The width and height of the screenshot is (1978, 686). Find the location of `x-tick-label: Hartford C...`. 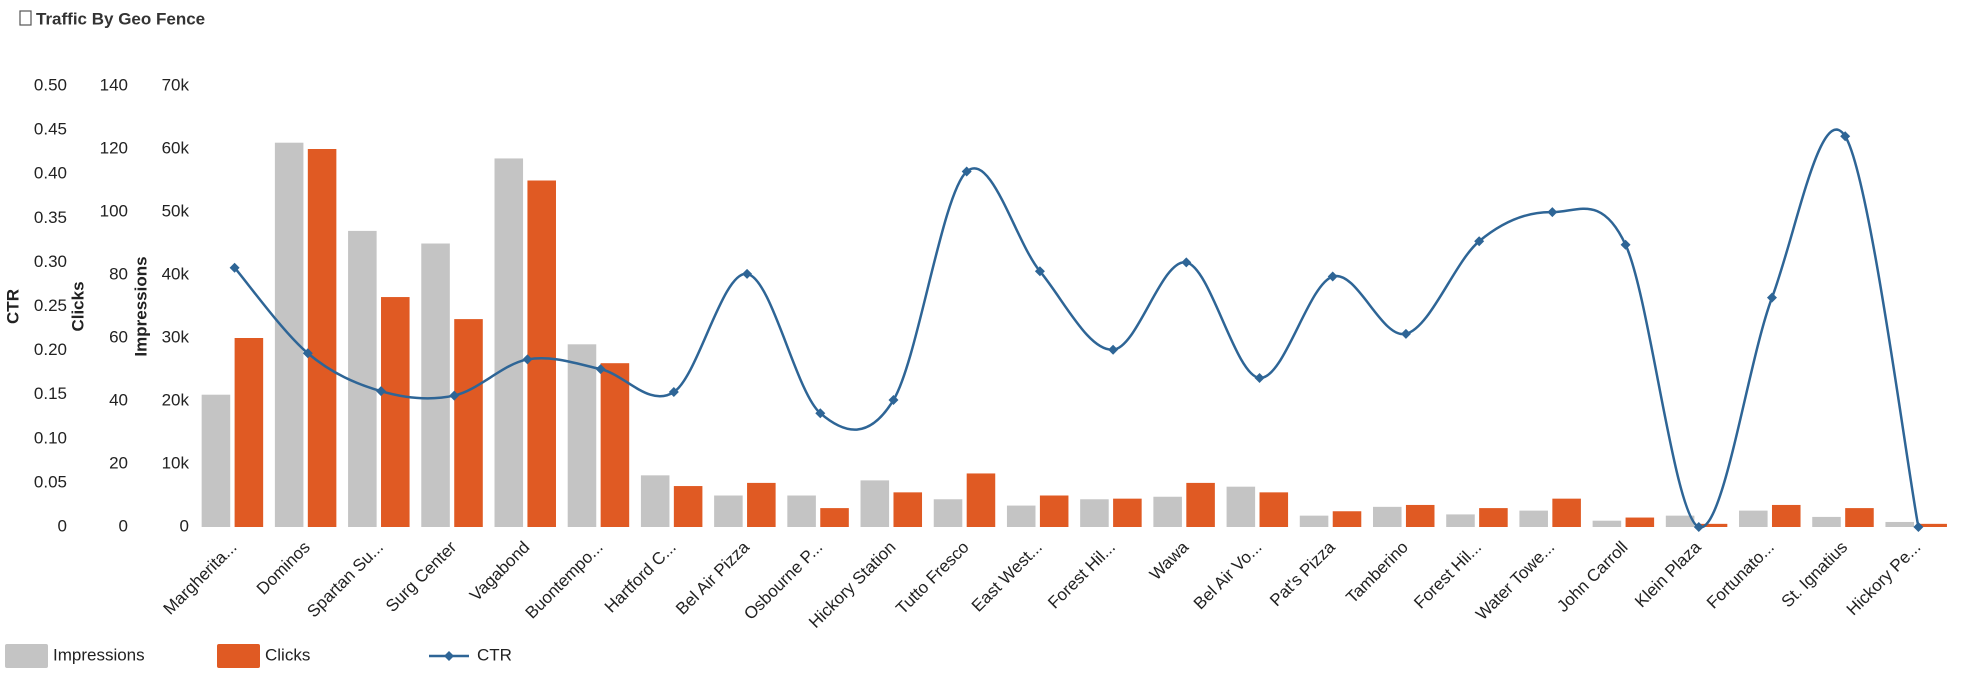

x-tick-label: Hartford C... is located at coordinates (640, 577).